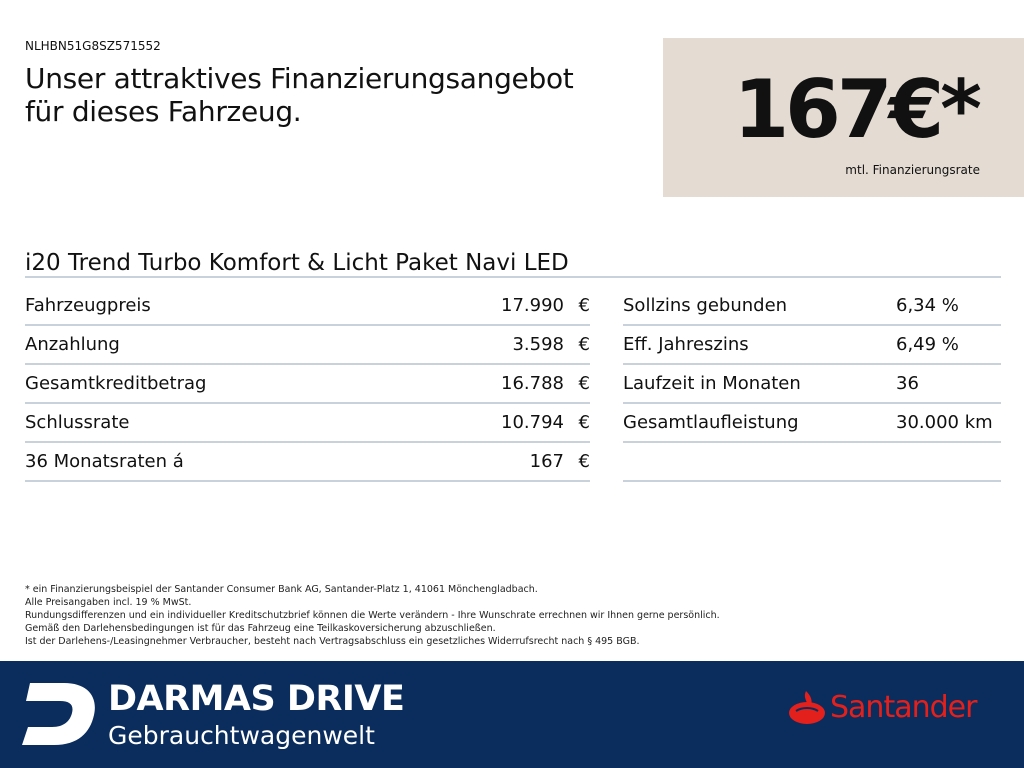  What do you see at coordinates (712, 383) in the screenshot?
I see `row-label: Laufzeit in Monaten` at bounding box center [712, 383].